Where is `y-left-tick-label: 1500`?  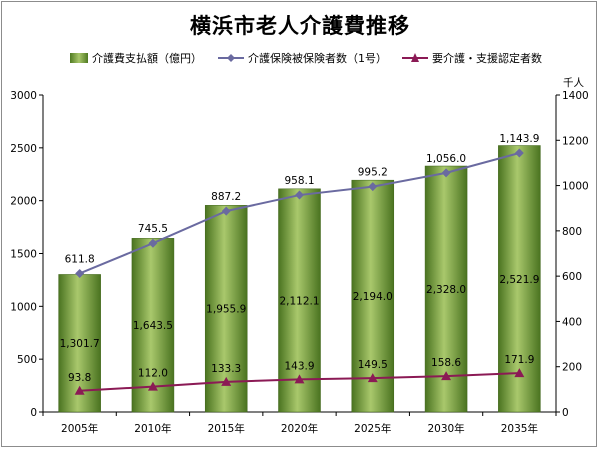
y-left-tick-label: 1500 is located at coordinates (23, 255).